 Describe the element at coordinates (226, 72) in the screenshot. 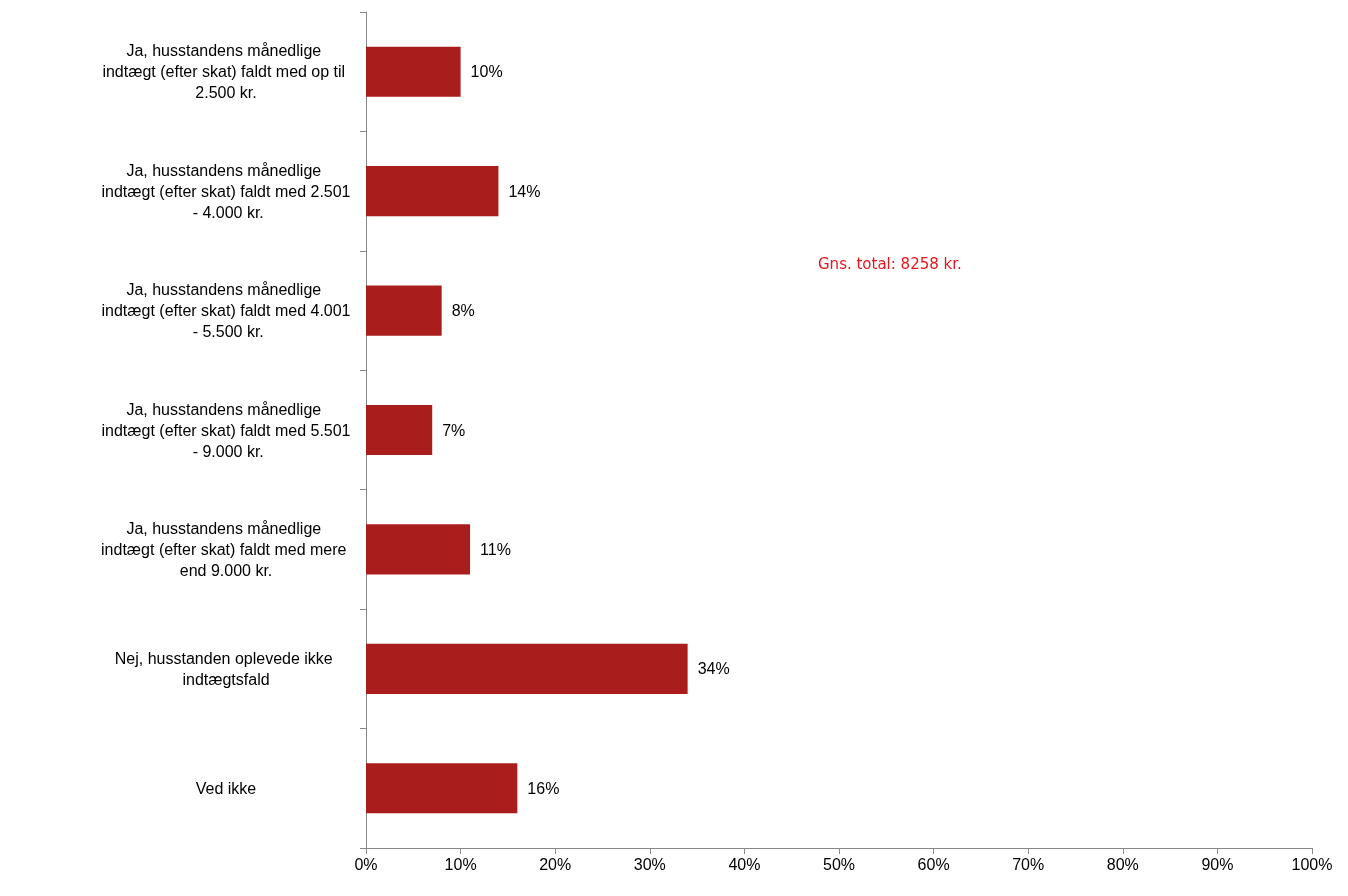

I see `y-tick-label: Ja, husstandens månedlige indtægt (efter skat) faldt med op til 2.500 kr.` at that location.